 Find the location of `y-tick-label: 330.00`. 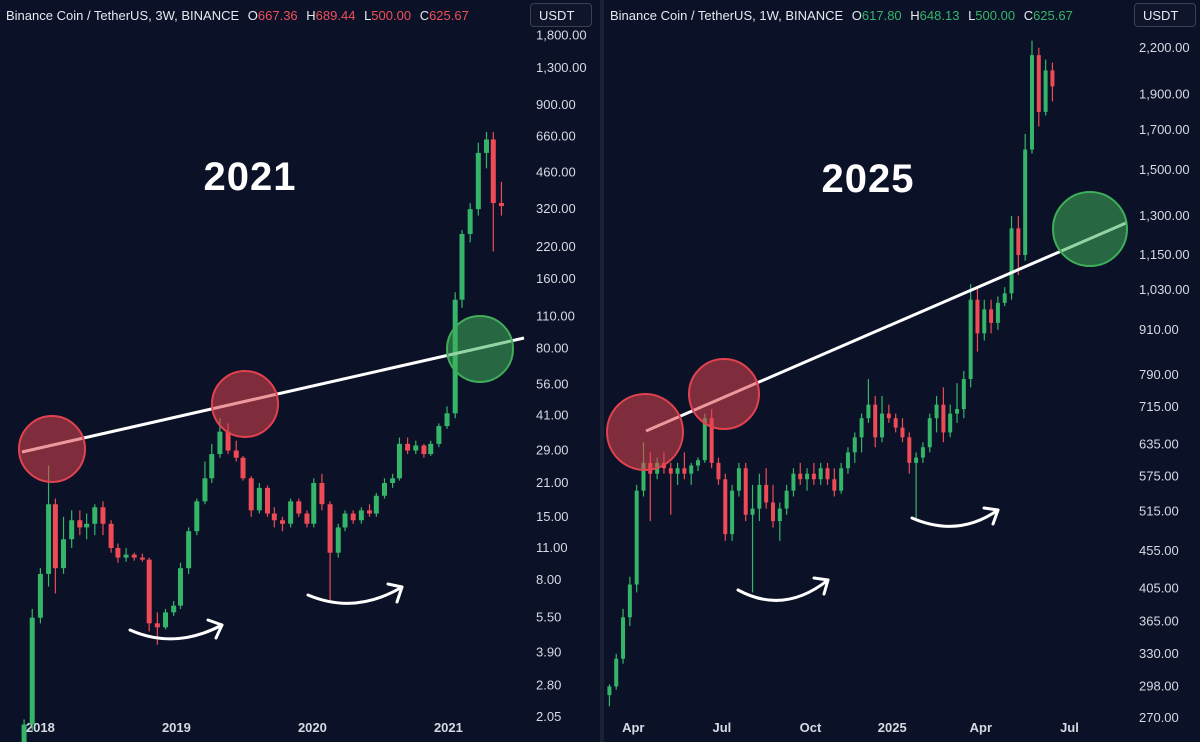

y-tick-label: 330.00 is located at coordinates (1159, 653).